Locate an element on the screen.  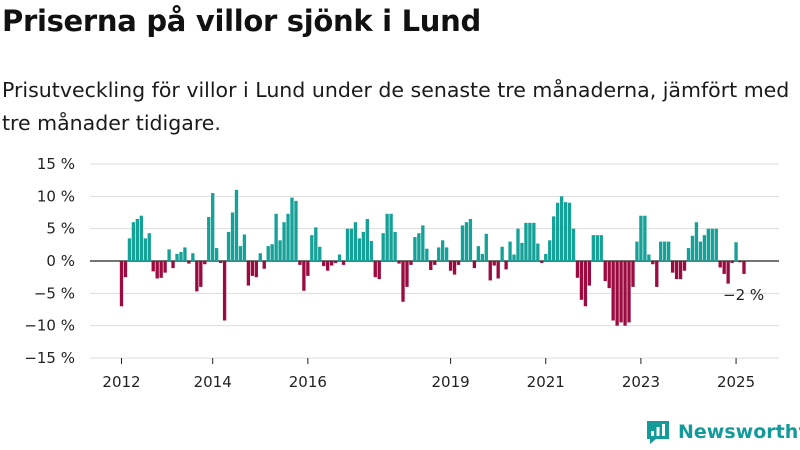
y-tick-label: −15 % is located at coordinates (49, 358).